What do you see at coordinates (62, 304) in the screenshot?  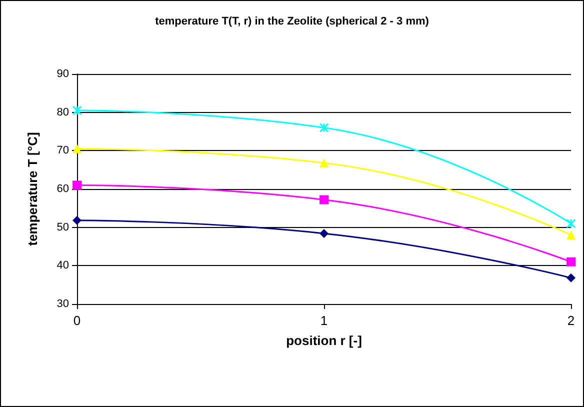 I see `y-tick-label: 30` at bounding box center [62, 304].